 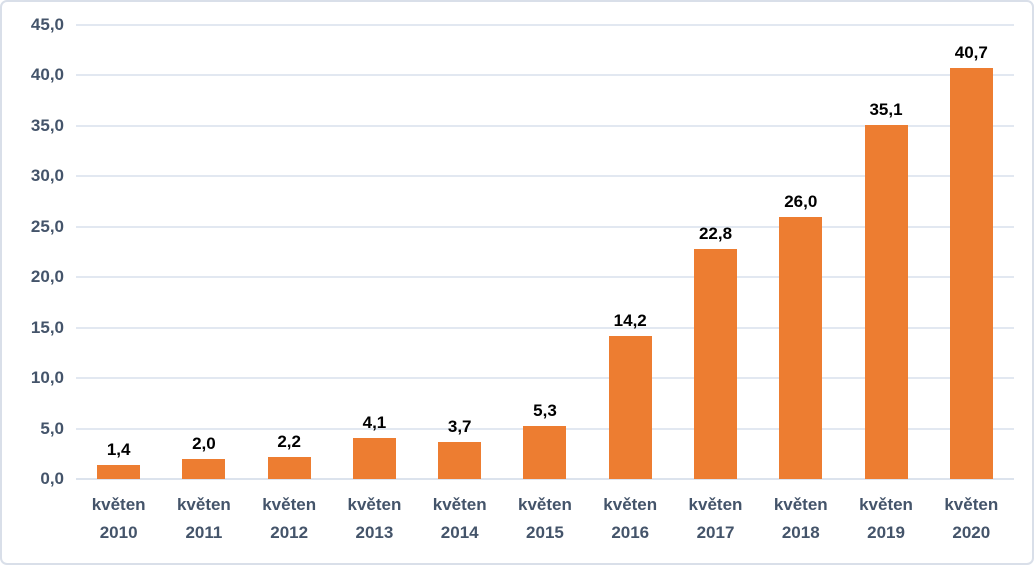 I want to click on bar-column: 22,8, so click(x=715, y=252).